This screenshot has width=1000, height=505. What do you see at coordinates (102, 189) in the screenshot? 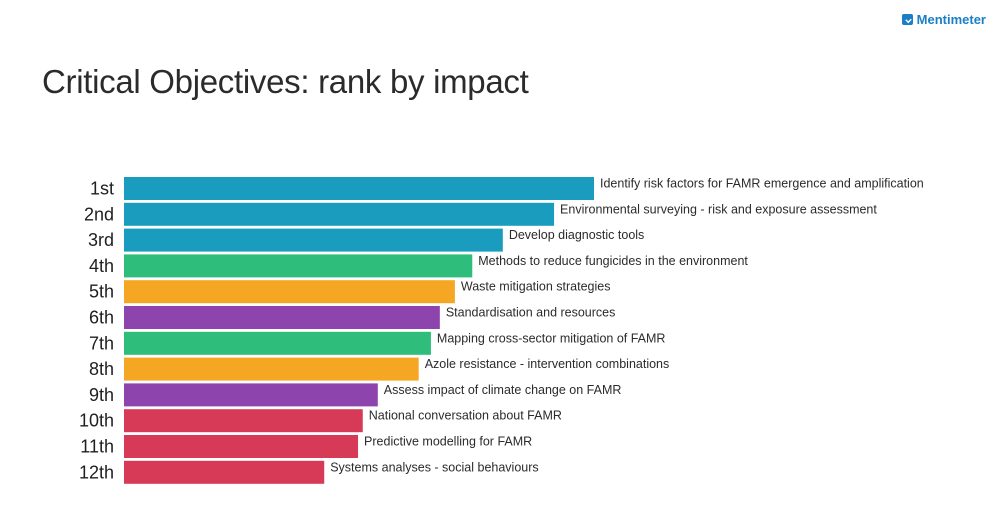
I see `rank-label: 1st` at bounding box center [102, 189].